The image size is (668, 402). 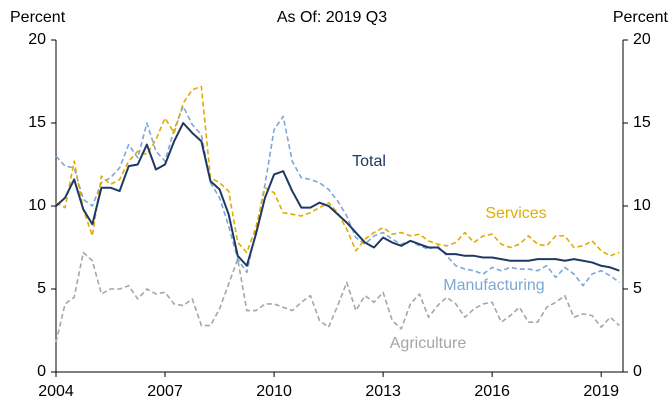 What do you see at coordinates (493, 285) in the screenshot?
I see `series-label: Manufacturing` at bounding box center [493, 285].